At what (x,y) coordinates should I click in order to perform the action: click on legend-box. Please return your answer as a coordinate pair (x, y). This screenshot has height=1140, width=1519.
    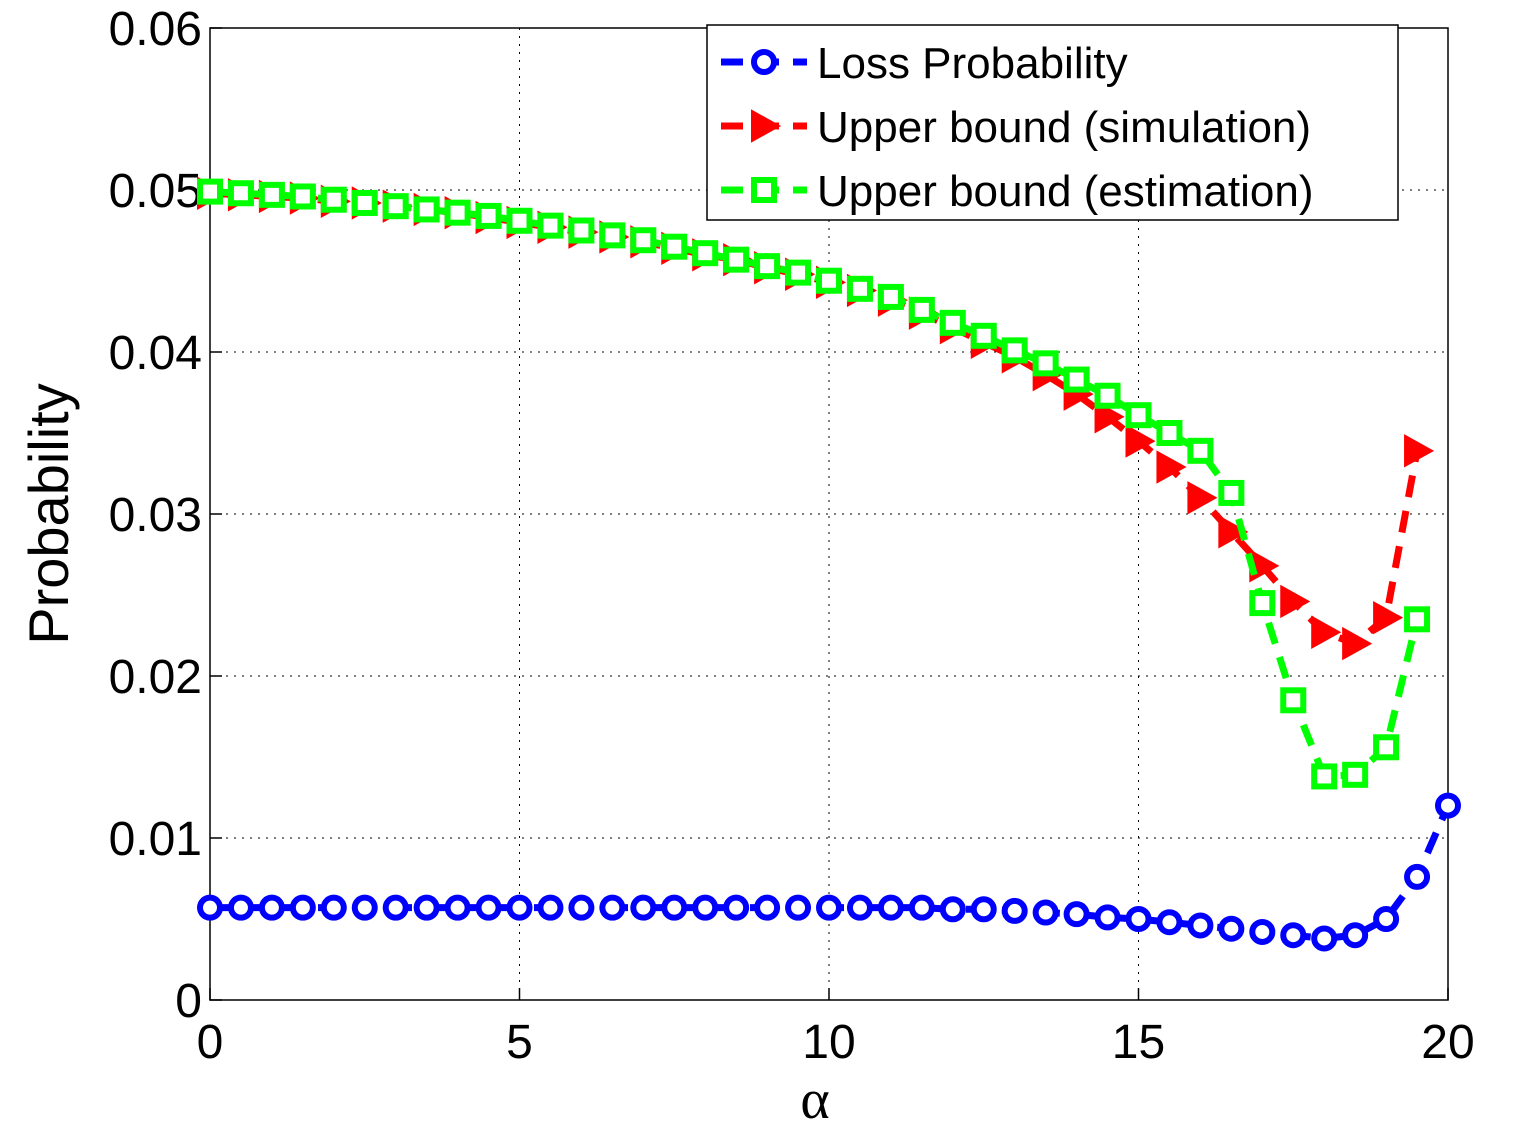
    Looking at the image, I should click on (1052, 122).